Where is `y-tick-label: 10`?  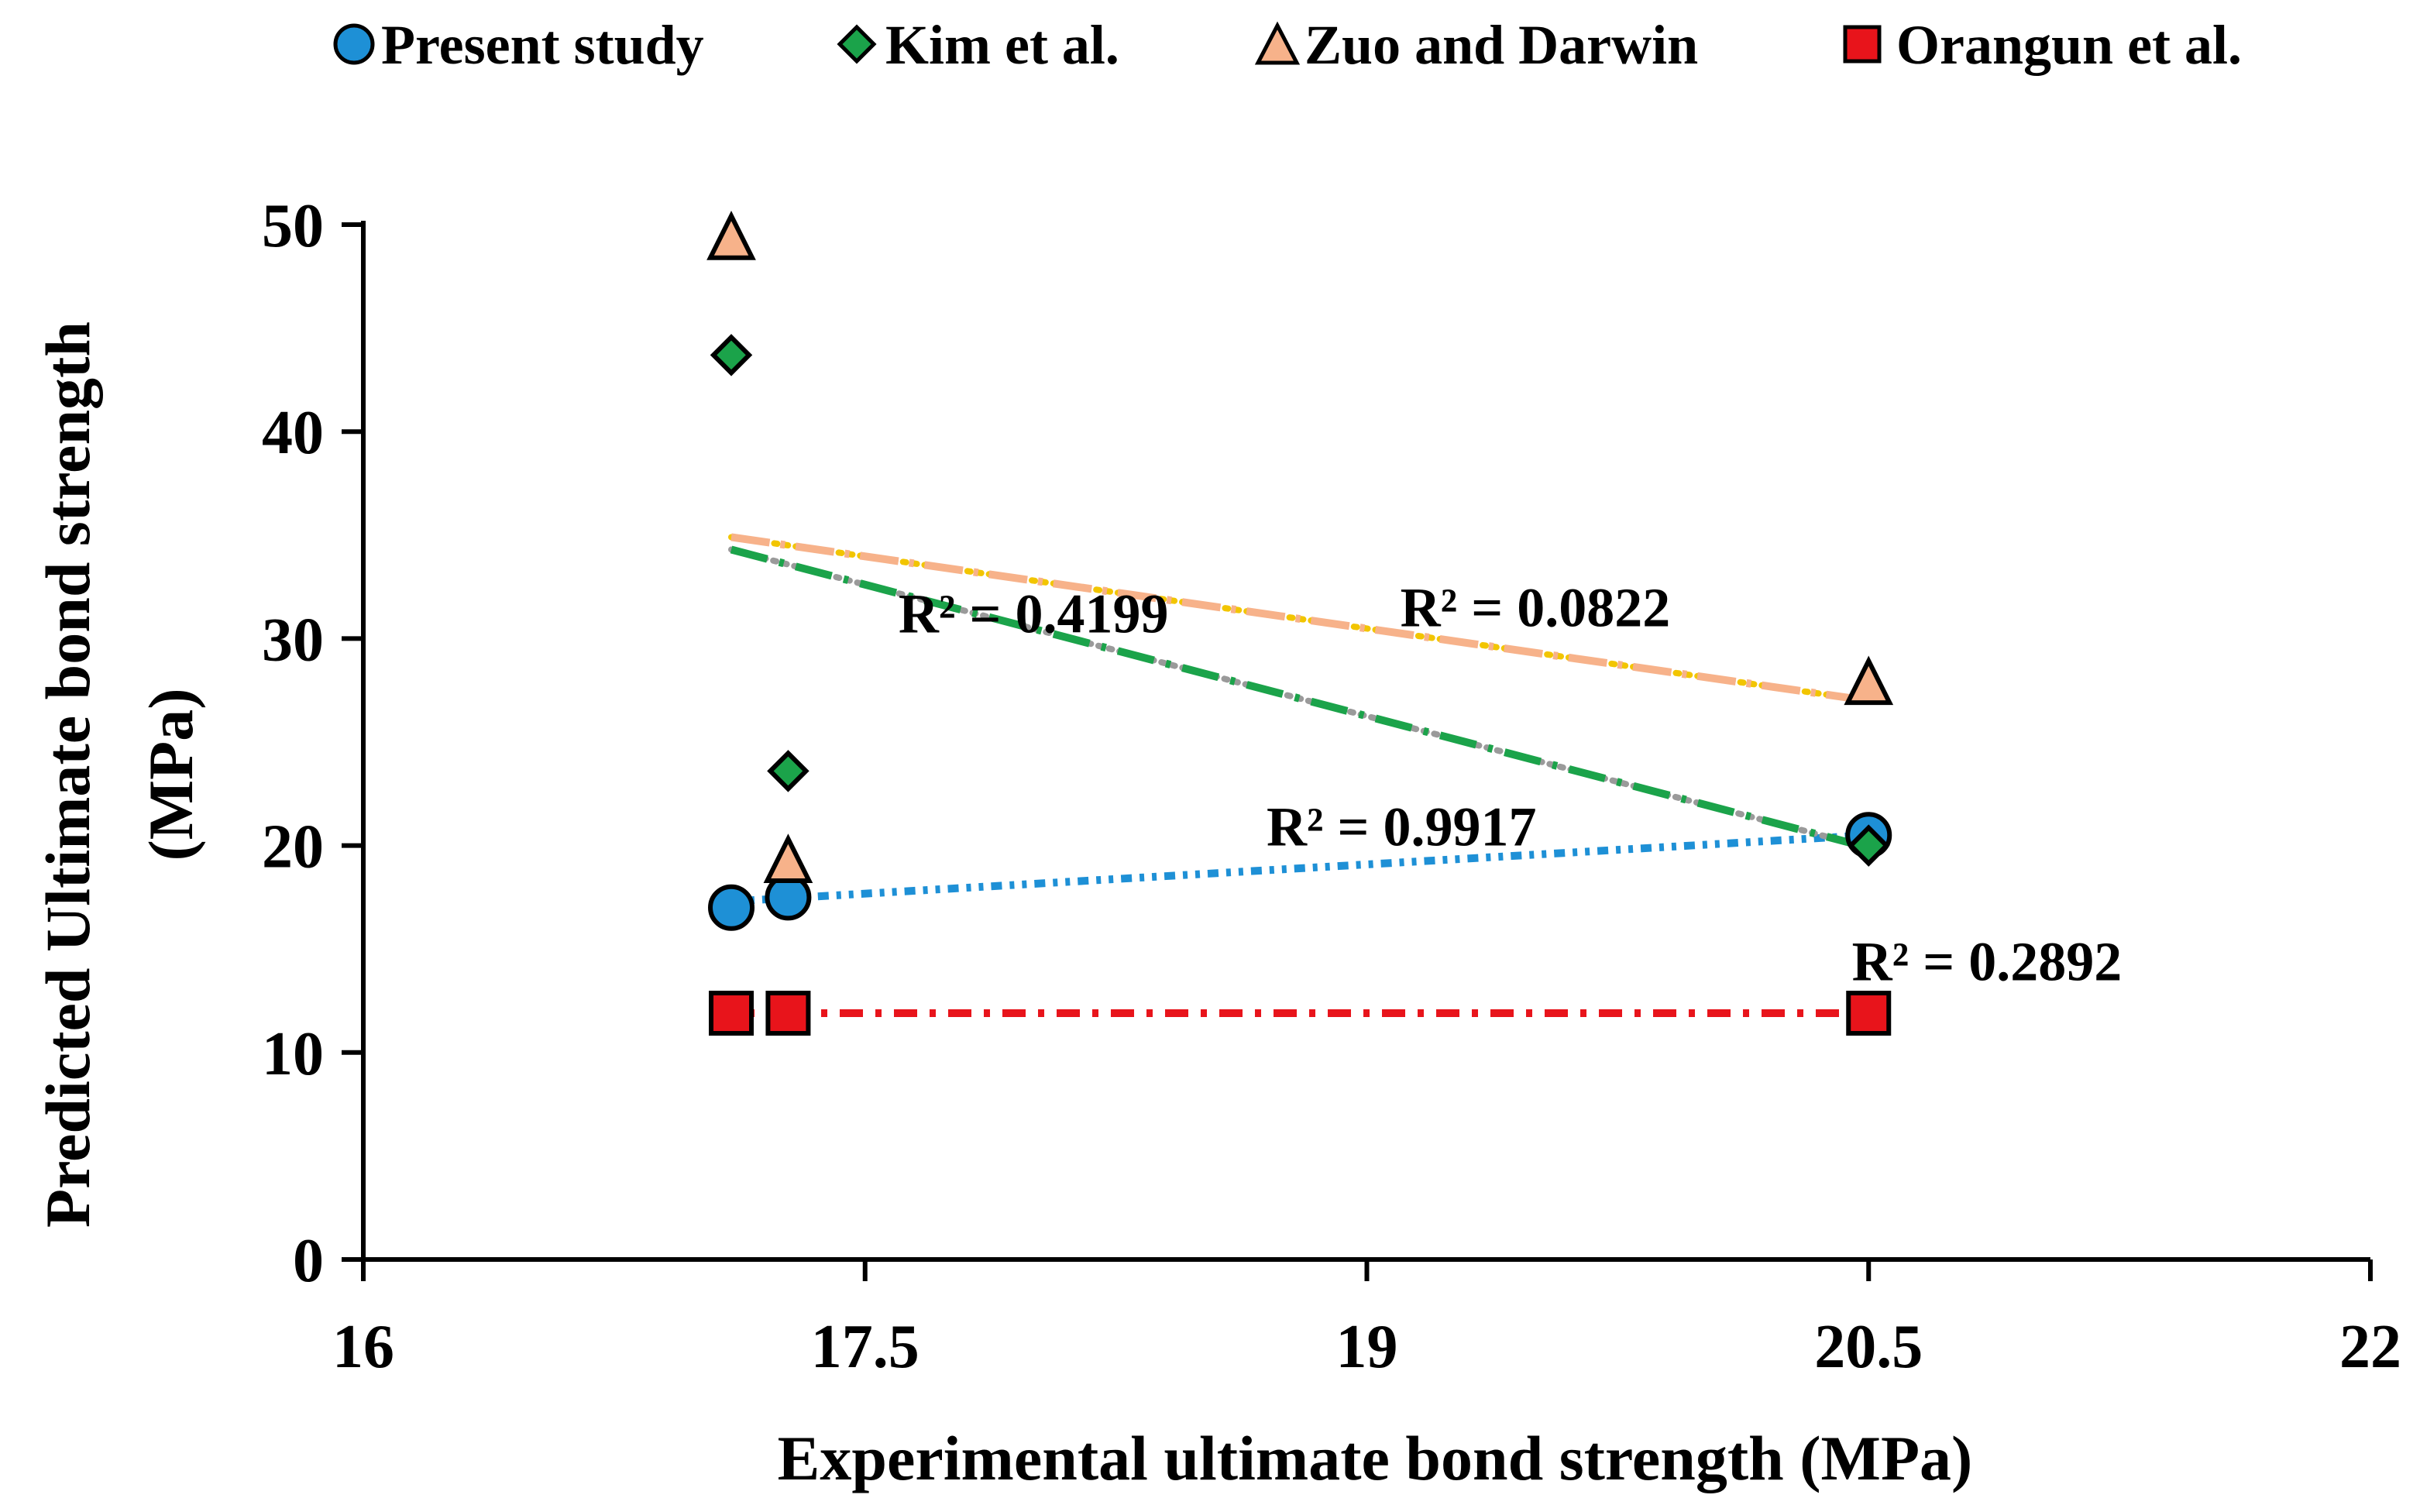
y-tick-label: 10 is located at coordinates (293, 1054).